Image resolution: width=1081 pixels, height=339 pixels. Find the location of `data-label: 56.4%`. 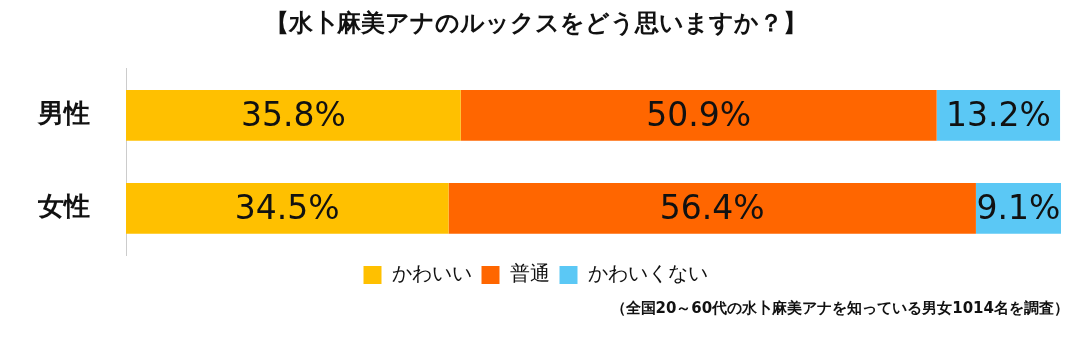

data-label: 56.4% is located at coordinates (712, 208).